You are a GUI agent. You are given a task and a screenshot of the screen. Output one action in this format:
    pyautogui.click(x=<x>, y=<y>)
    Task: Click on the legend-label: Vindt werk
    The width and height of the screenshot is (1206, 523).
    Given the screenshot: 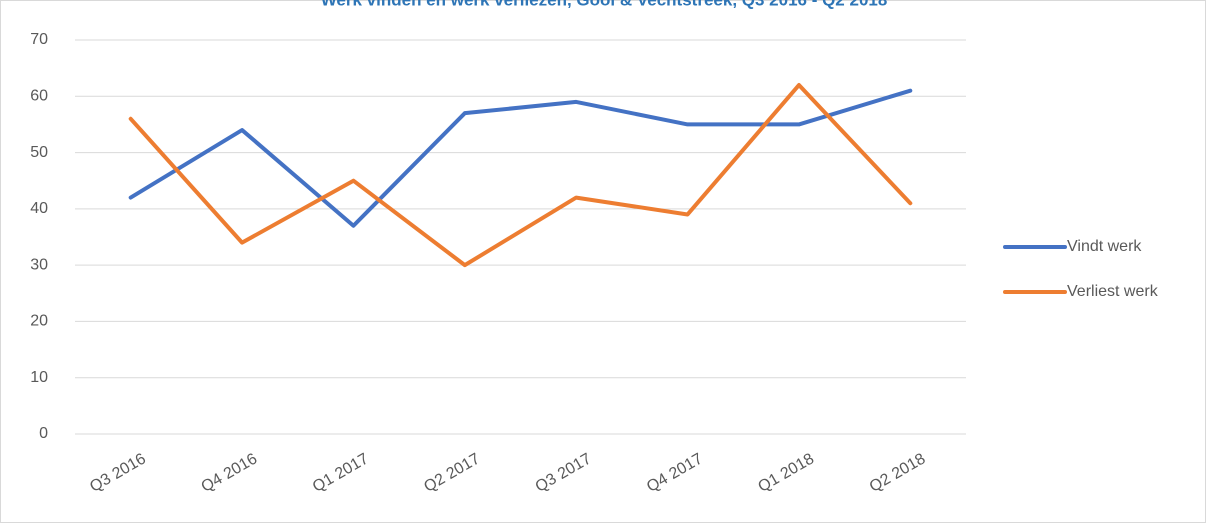 What is the action you would take?
    pyautogui.click(x=1104, y=246)
    